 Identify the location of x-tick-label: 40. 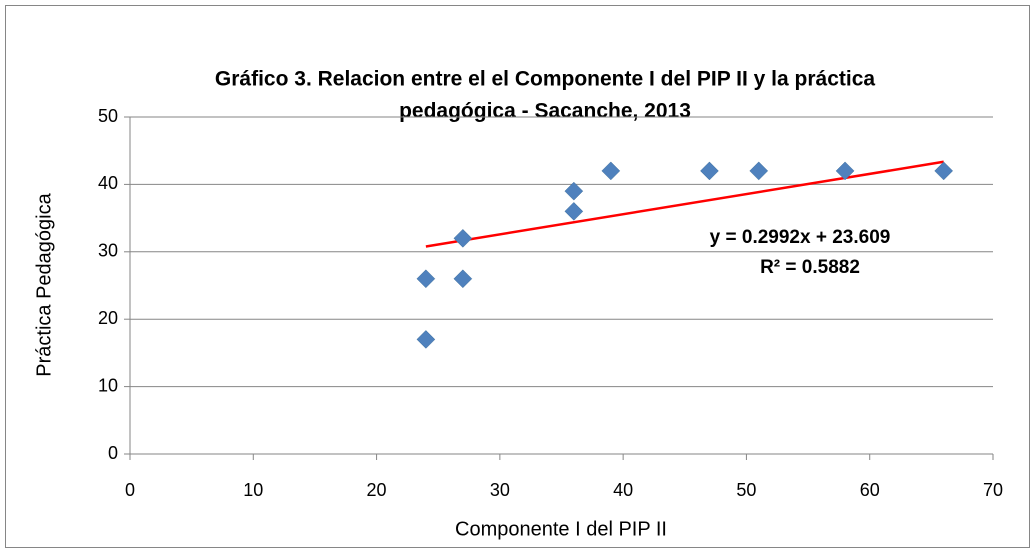
(623, 490).